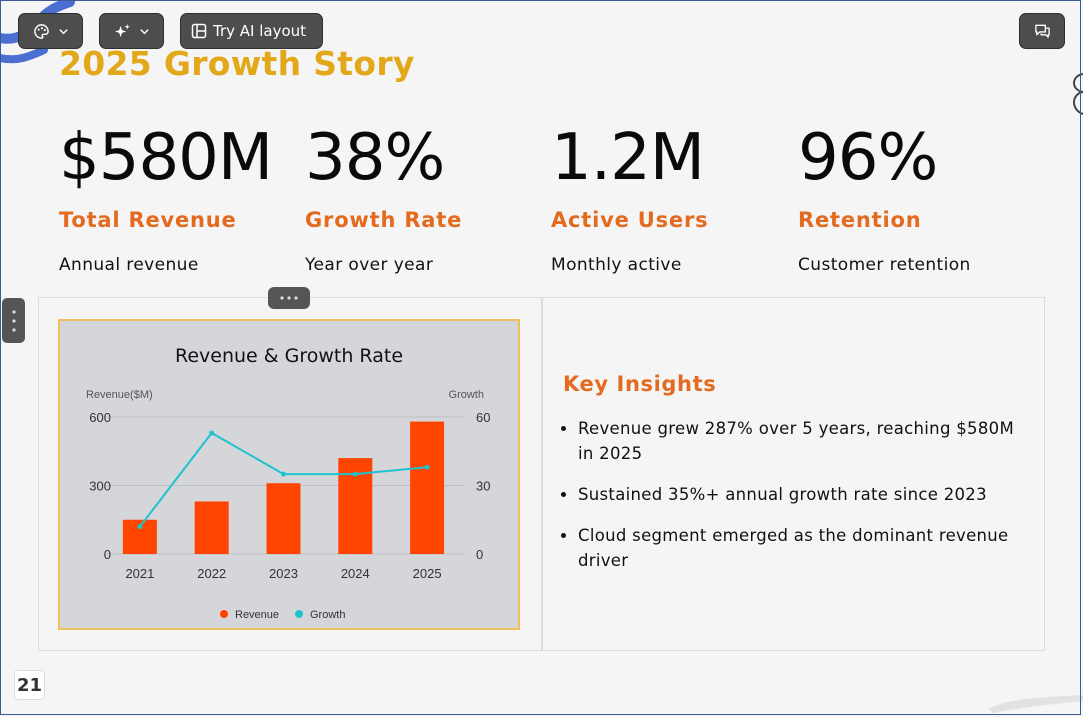 The image size is (1083, 717). I want to click on y-right-tick-label: 30, so click(483, 486).